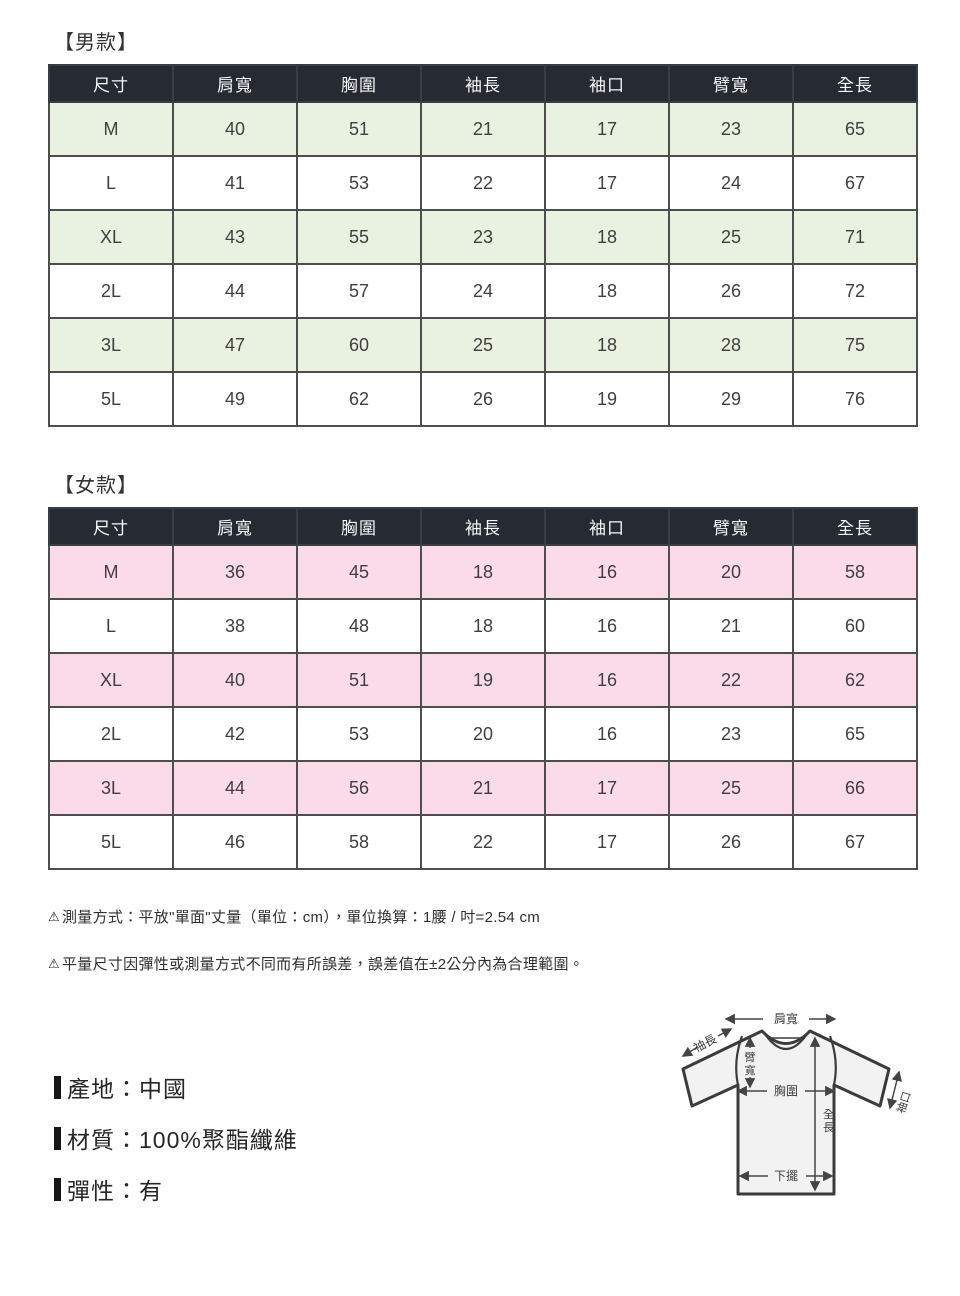 This screenshot has width=960, height=1296. I want to click on measurement-cell: 38, so click(235, 626).